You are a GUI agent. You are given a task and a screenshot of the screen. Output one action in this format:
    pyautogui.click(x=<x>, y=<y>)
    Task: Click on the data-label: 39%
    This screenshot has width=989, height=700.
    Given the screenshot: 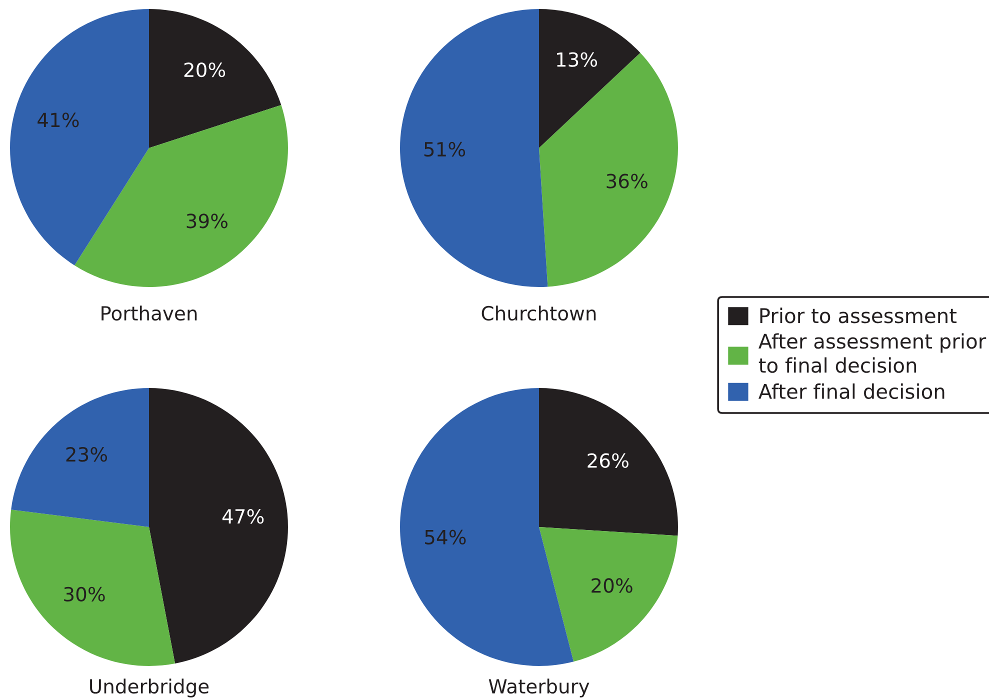 What is the action you would take?
    pyautogui.click(x=207, y=221)
    